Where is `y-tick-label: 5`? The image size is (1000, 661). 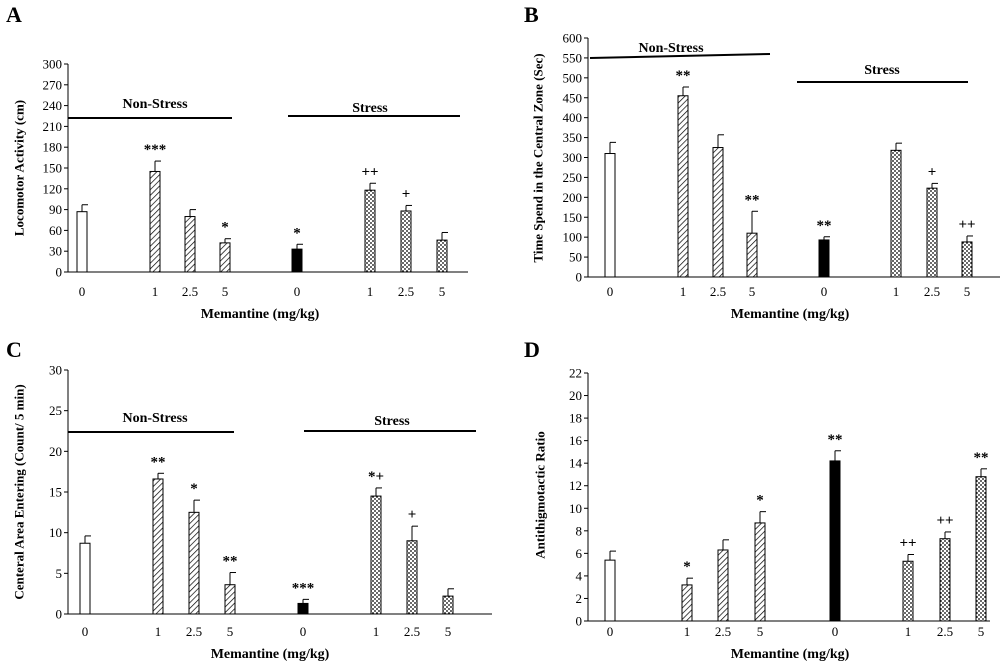
y-tick-label: 5 is located at coordinates (59, 573).